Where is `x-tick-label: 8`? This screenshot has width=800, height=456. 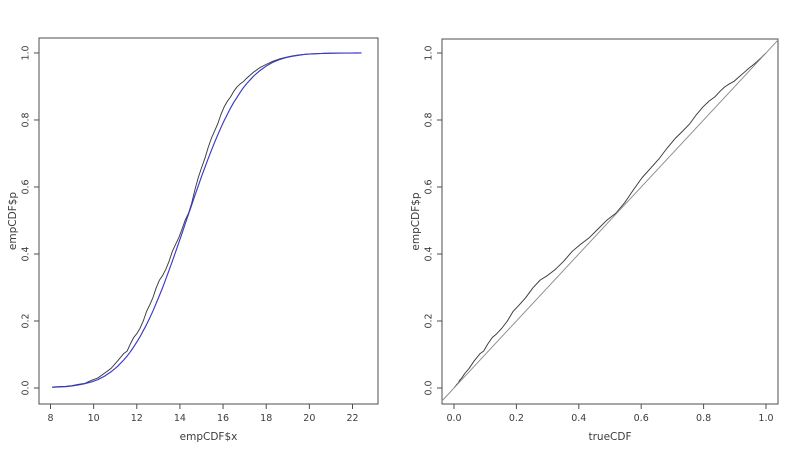
x-tick-label: 8 is located at coordinates (50, 418).